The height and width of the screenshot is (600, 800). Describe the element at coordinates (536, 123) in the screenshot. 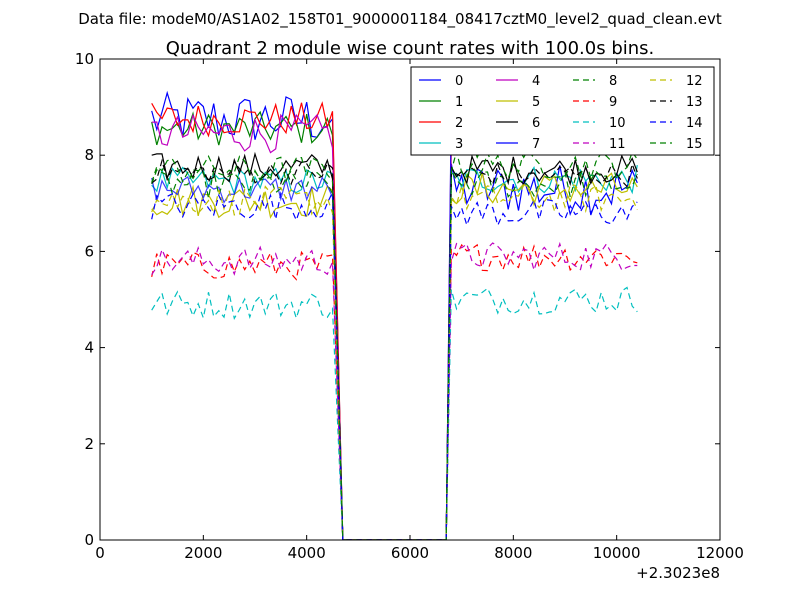

I see `legend-label-6: 6` at that location.